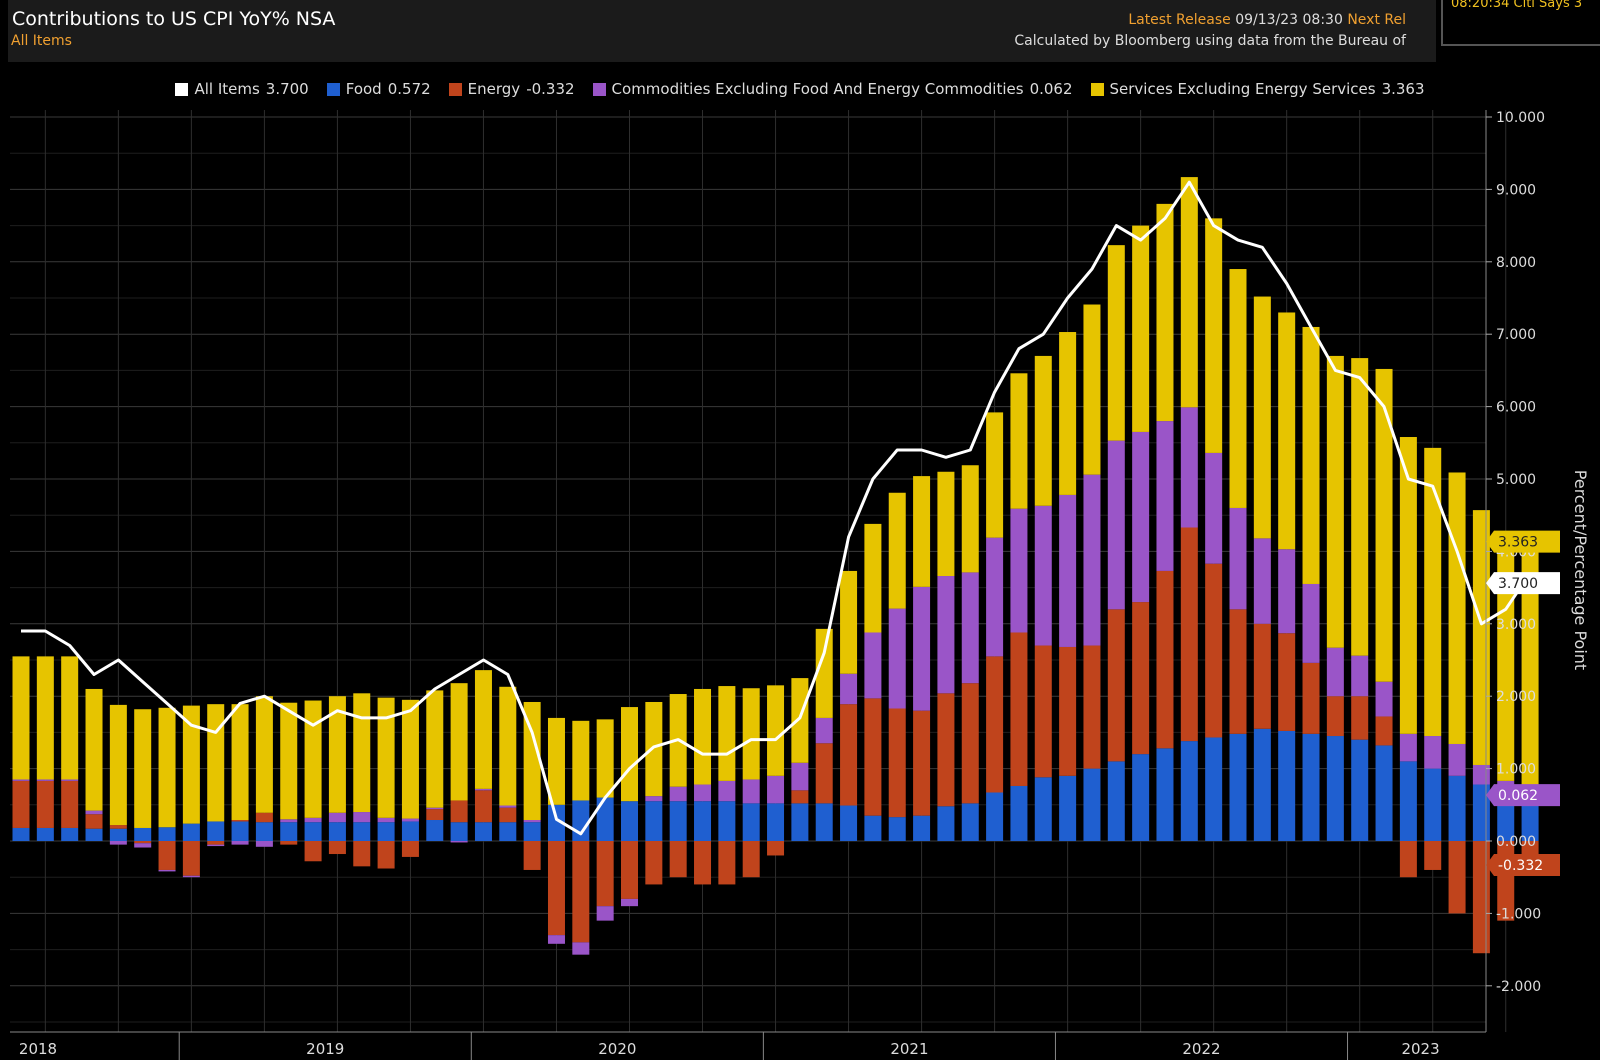  I want to click on release-label: Latest Release, so click(1179, 20).